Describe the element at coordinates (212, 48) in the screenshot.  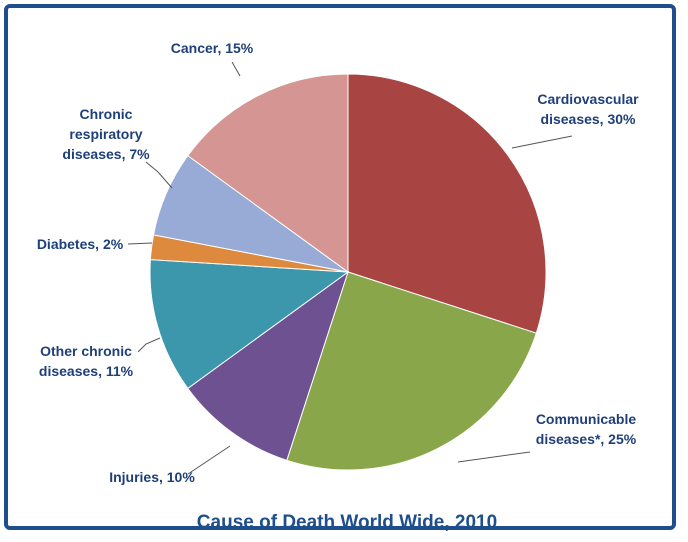
I see `slice-label-6: Cancer, 15%` at that location.